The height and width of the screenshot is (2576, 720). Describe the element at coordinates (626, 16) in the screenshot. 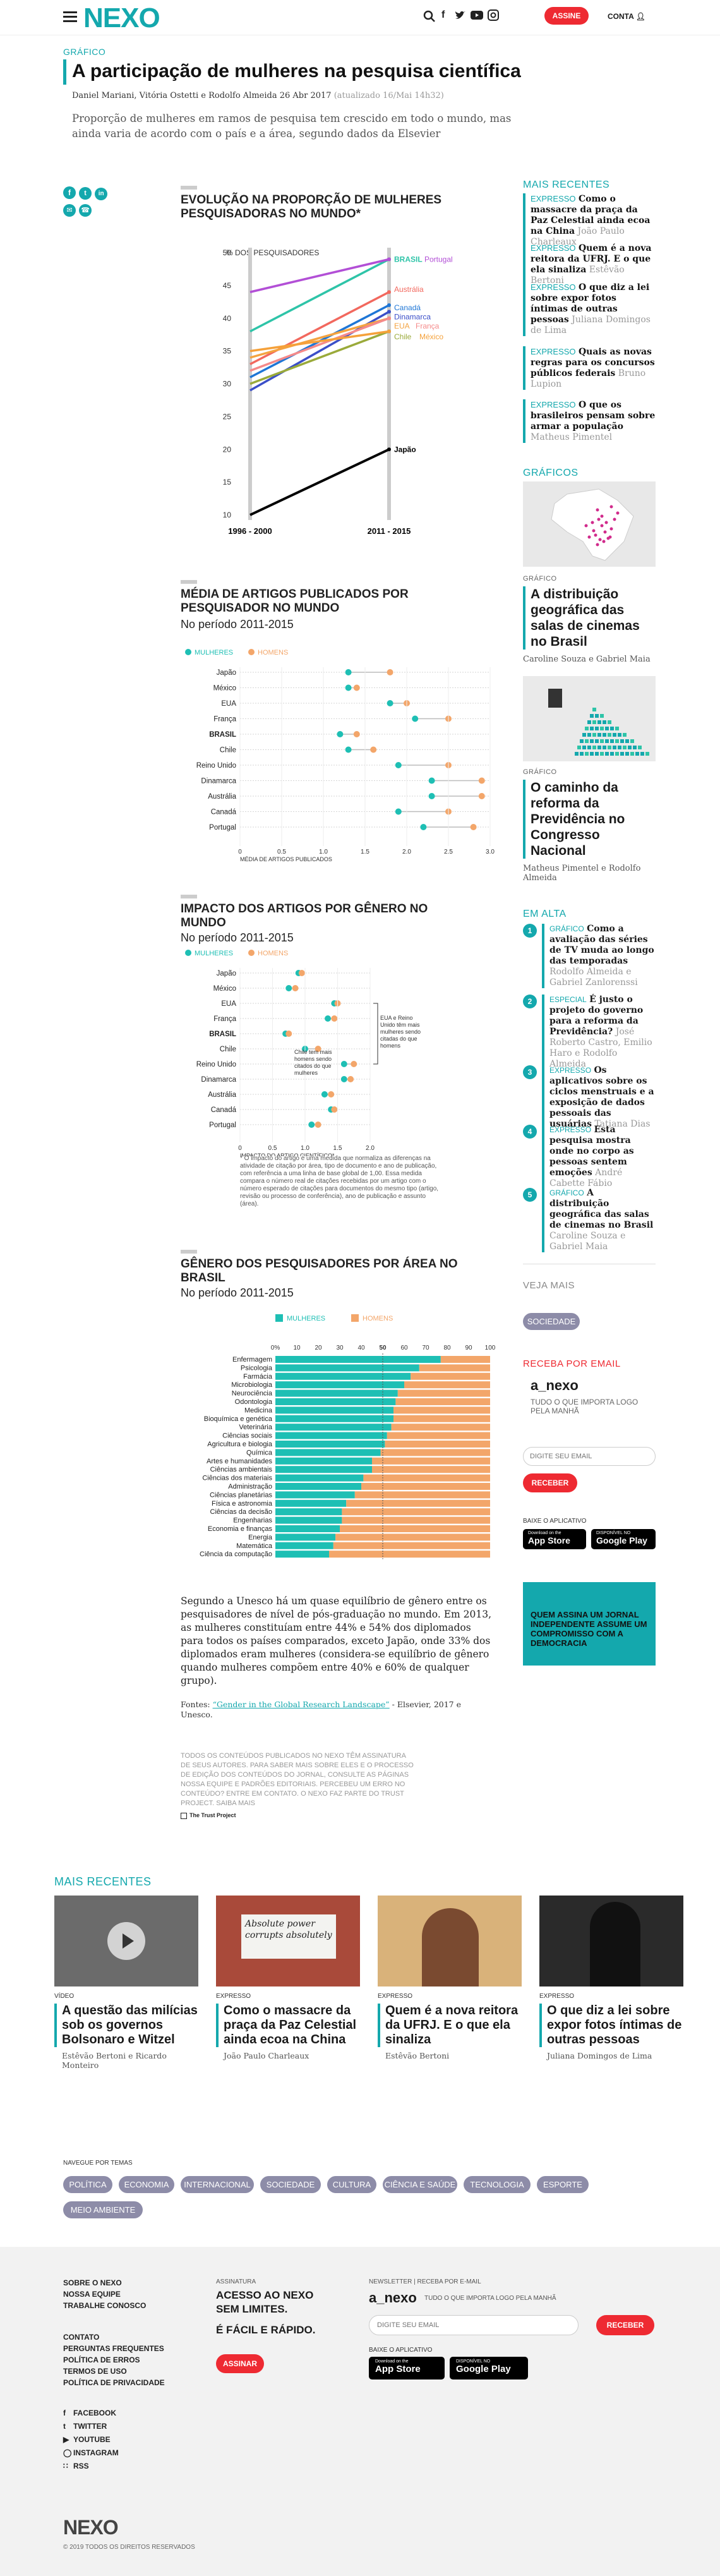

I see `account-link: CONTA 👤︎` at that location.